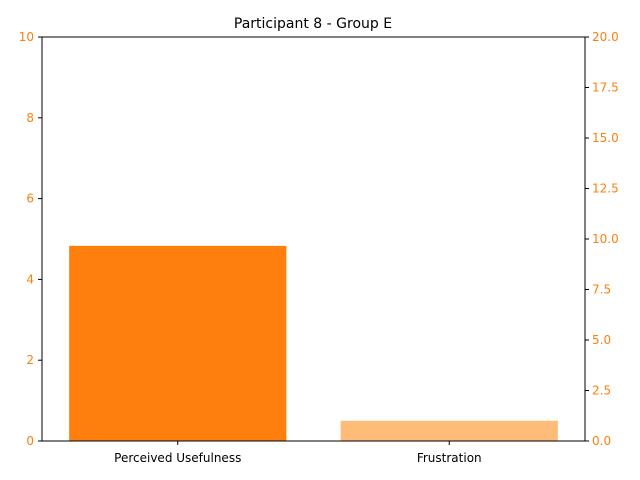 This screenshot has height=480, width=640. Describe the element at coordinates (601, 441) in the screenshot. I see `right-tick-label: 0.0` at that location.